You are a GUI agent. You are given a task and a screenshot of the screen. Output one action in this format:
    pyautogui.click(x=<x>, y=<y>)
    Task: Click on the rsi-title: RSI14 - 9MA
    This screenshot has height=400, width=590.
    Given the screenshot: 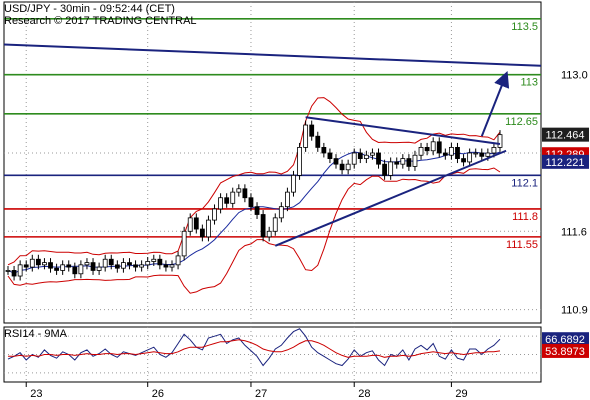 What is the action you would take?
    pyautogui.click(x=36, y=334)
    